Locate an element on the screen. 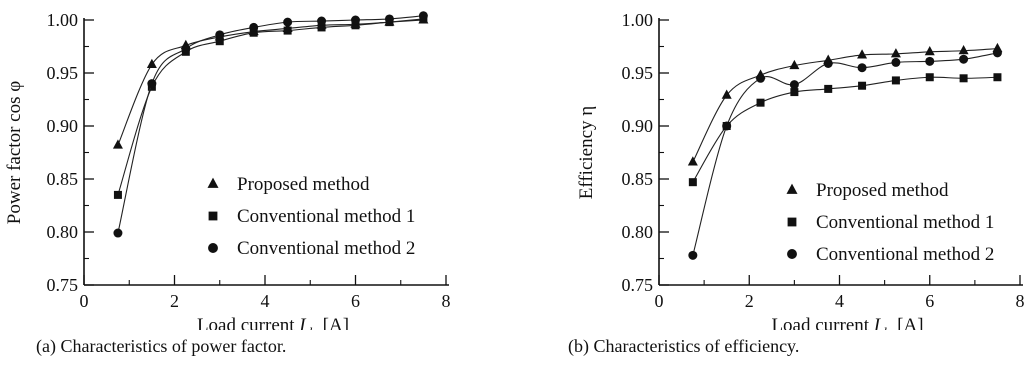  y-axis-label-text: Power factor cos is located at coordinates (14, 158).